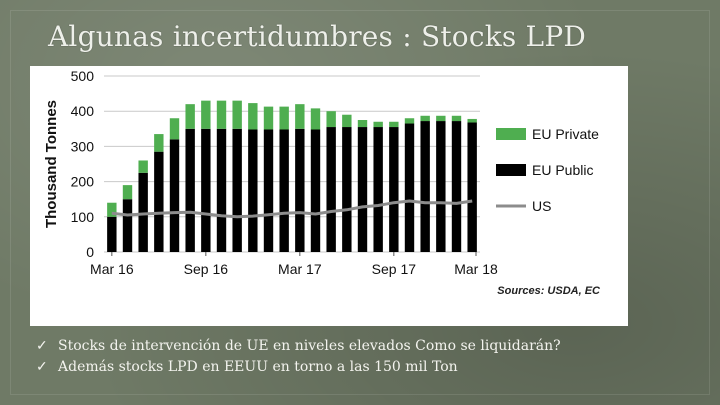 Image resolution: width=720 pixels, height=405 pixels. I want to click on legend-label: US, so click(541, 206).